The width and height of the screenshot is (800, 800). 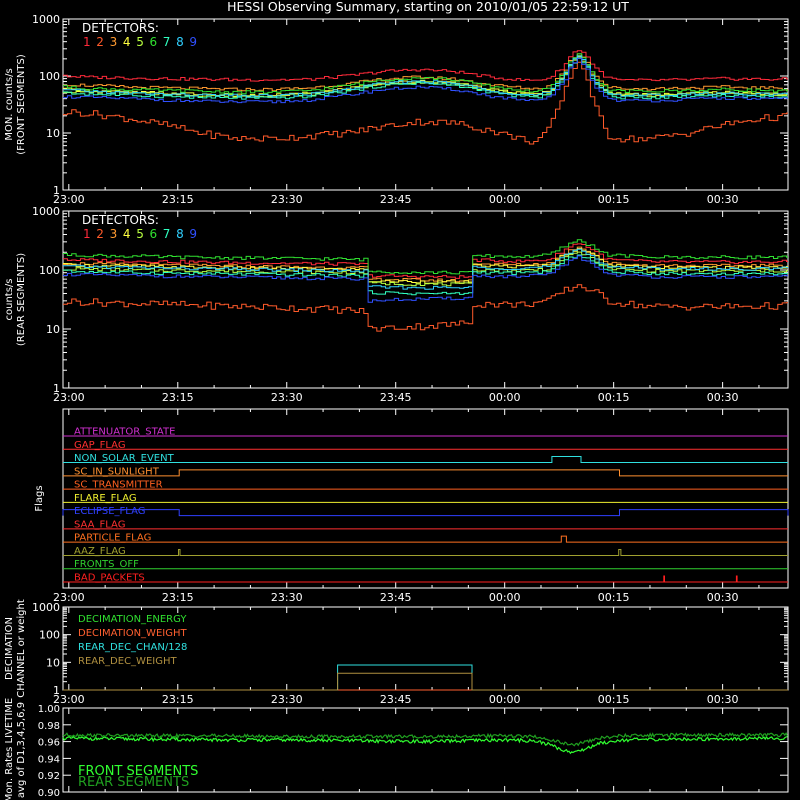 What do you see at coordinates (53, 329) in the screenshot?
I see `rear-ytick-label: 10` at bounding box center [53, 329].